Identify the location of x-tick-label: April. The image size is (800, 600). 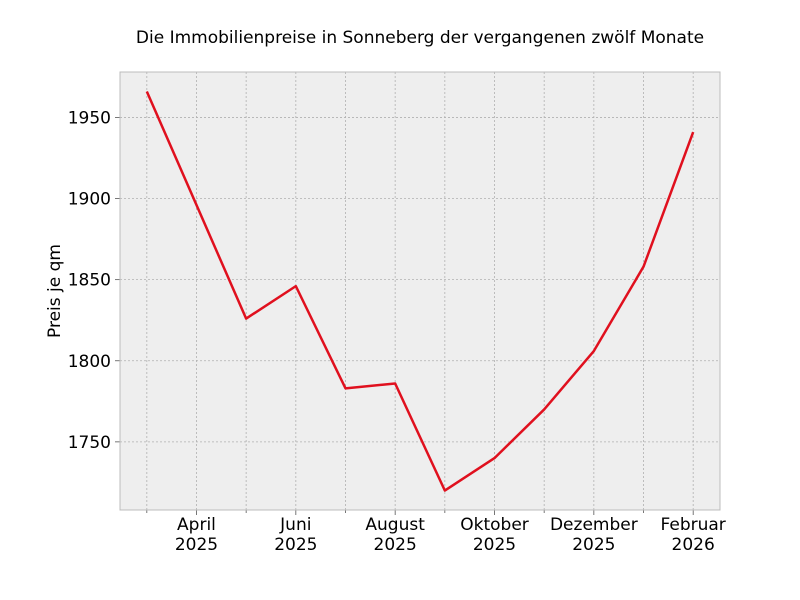
(196, 525).